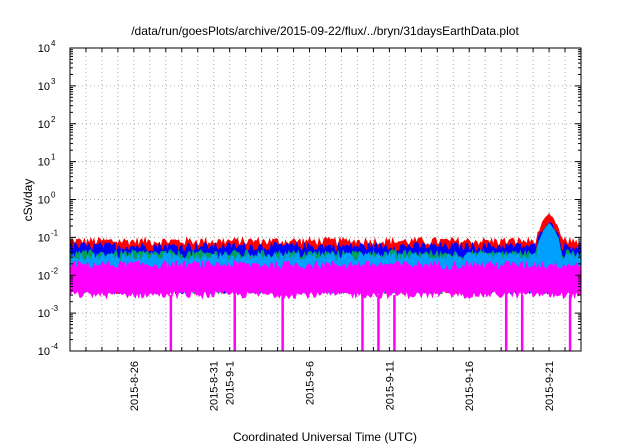  What do you see at coordinates (55, 270) in the screenshot?
I see `y-tick-exponent: -2` at bounding box center [55, 270].